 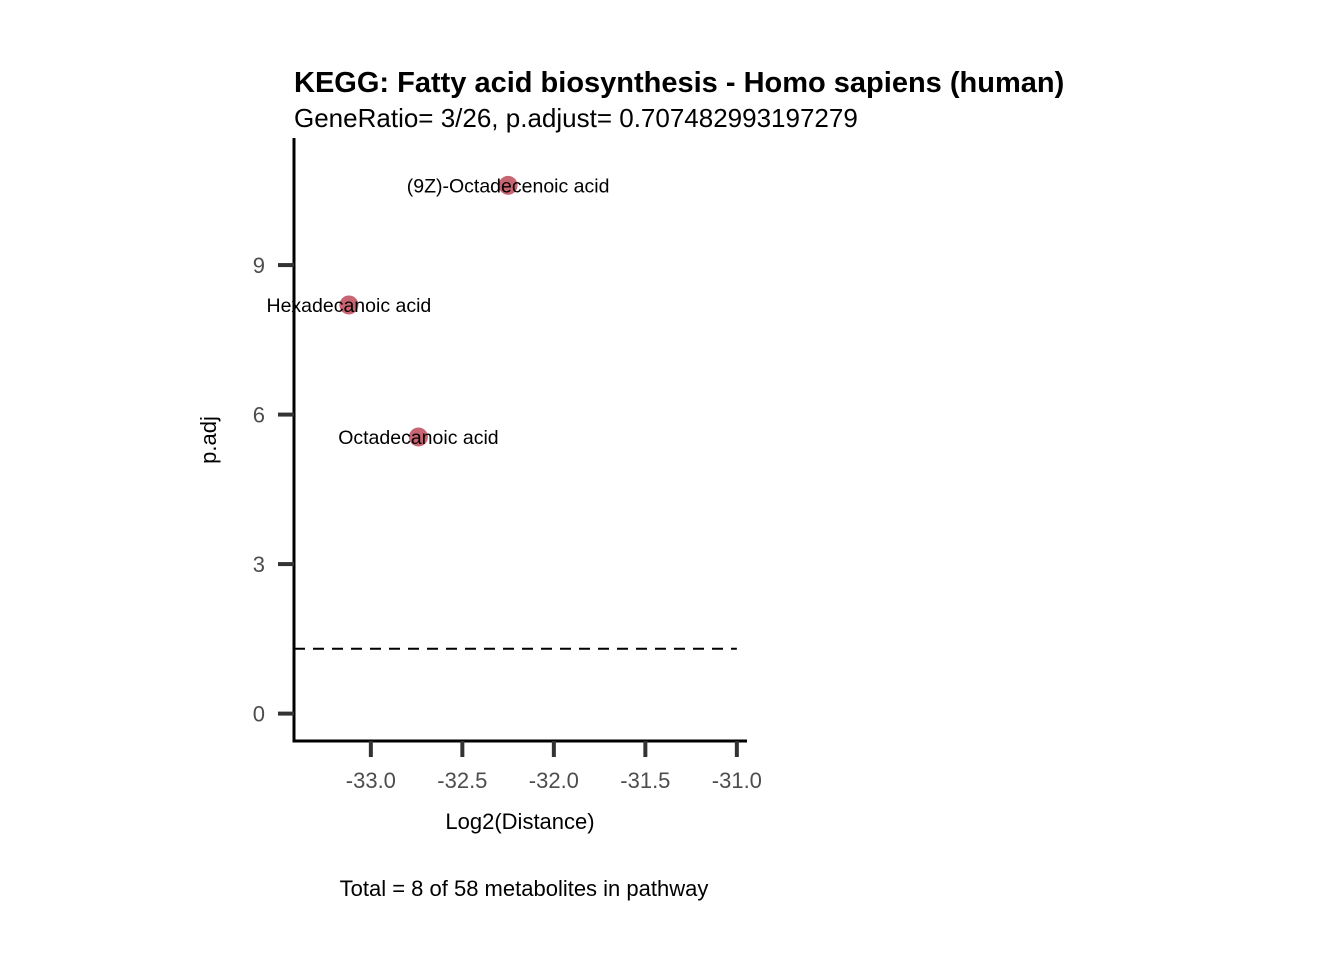 What do you see at coordinates (259, 564) in the screenshot?
I see `y-tick-label: 3` at bounding box center [259, 564].